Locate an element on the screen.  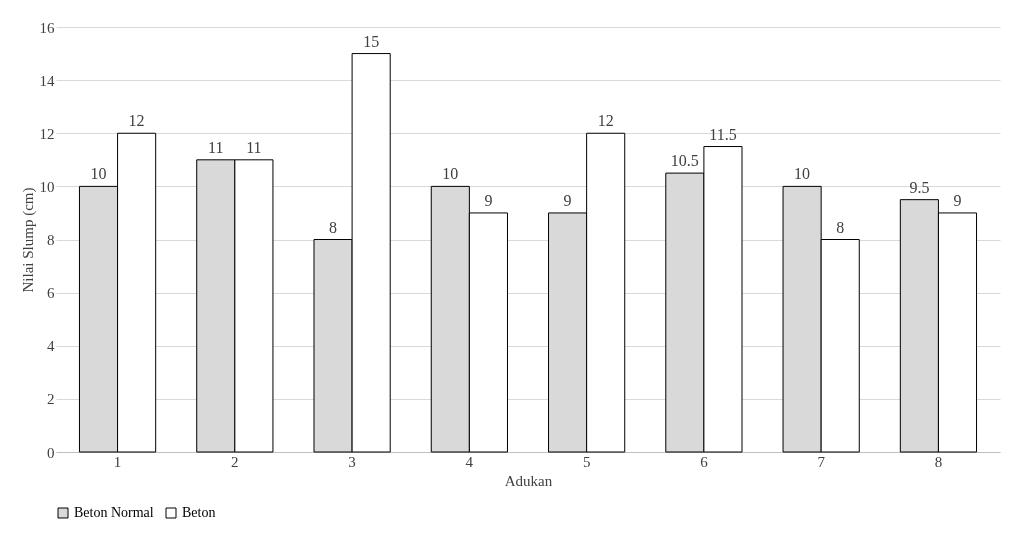
data-label: 15 is located at coordinates (371, 41).